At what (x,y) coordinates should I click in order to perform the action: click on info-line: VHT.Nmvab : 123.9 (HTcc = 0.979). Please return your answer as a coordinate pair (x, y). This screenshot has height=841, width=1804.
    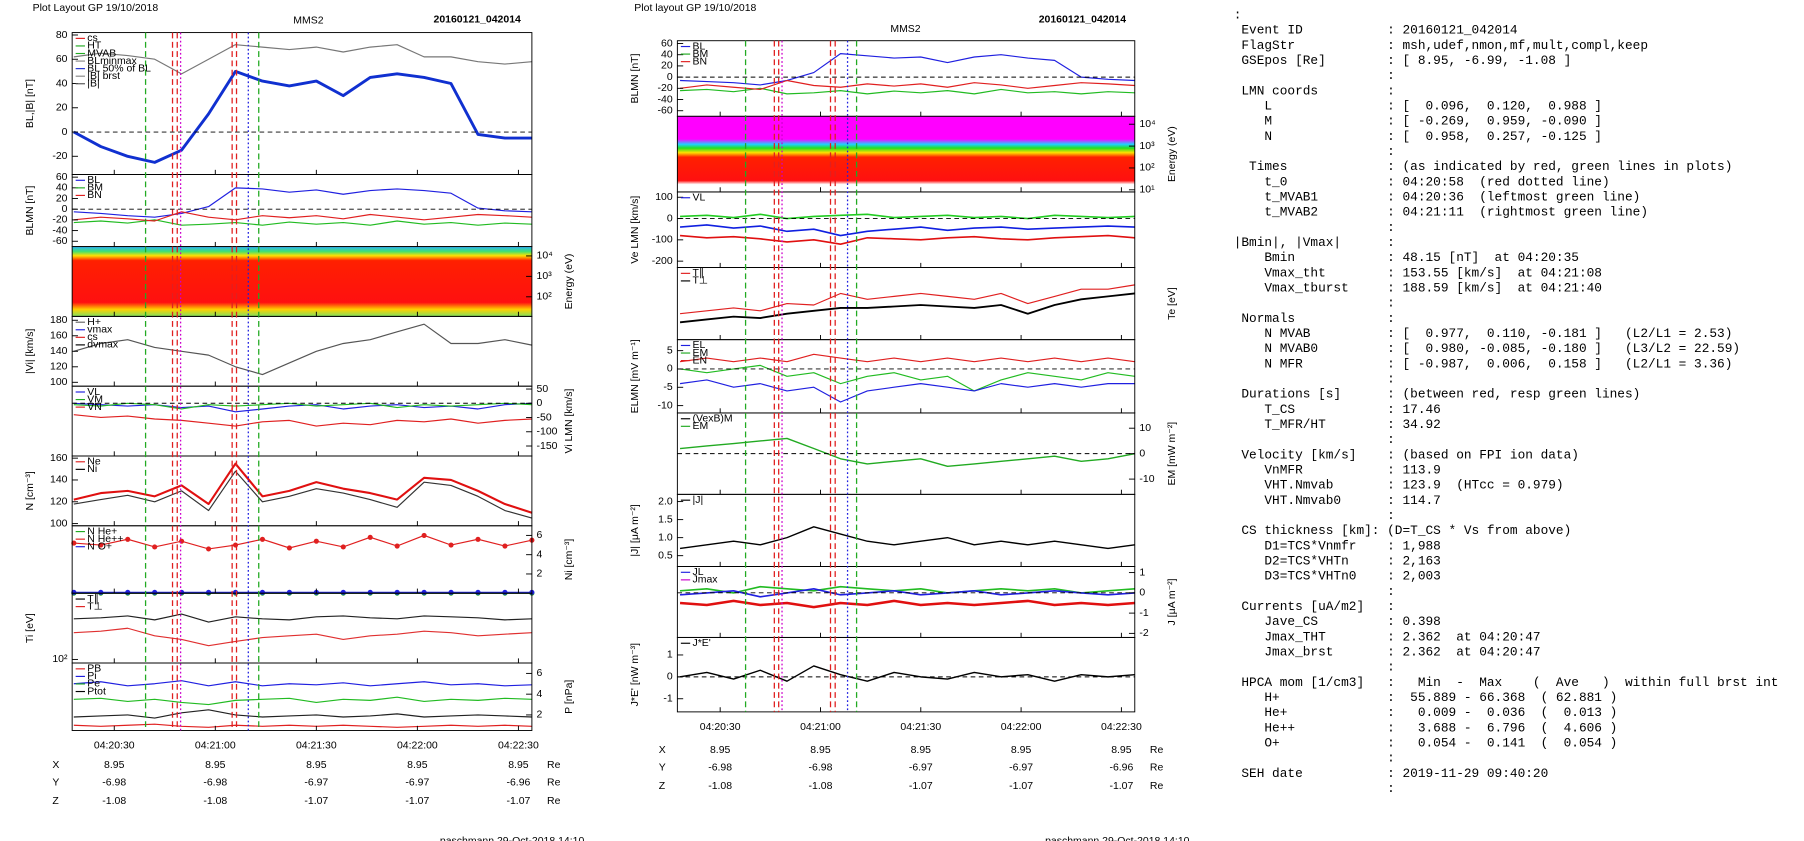
    Looking at the image, I should click on (1399, 485).